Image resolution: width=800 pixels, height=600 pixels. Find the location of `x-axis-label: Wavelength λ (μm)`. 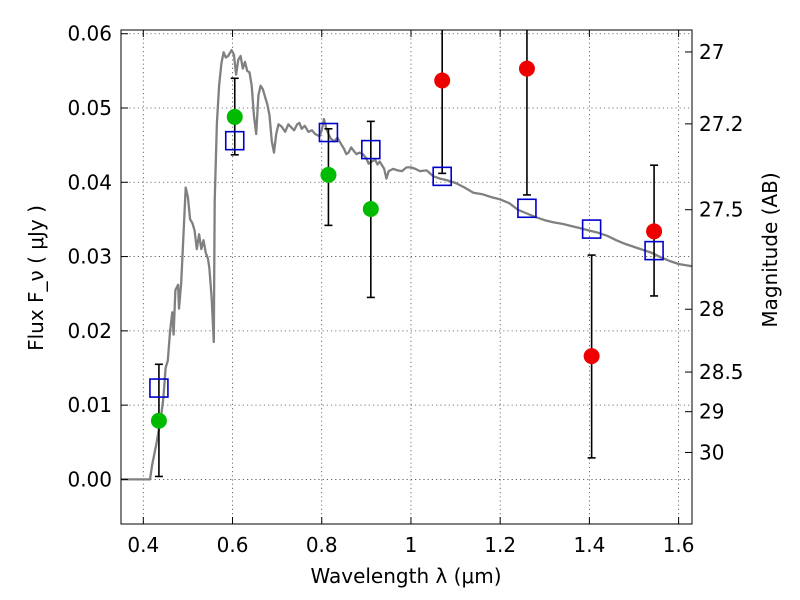

x-axis-label: Wavelength λ (μm) is located at coordinates (405, 576).